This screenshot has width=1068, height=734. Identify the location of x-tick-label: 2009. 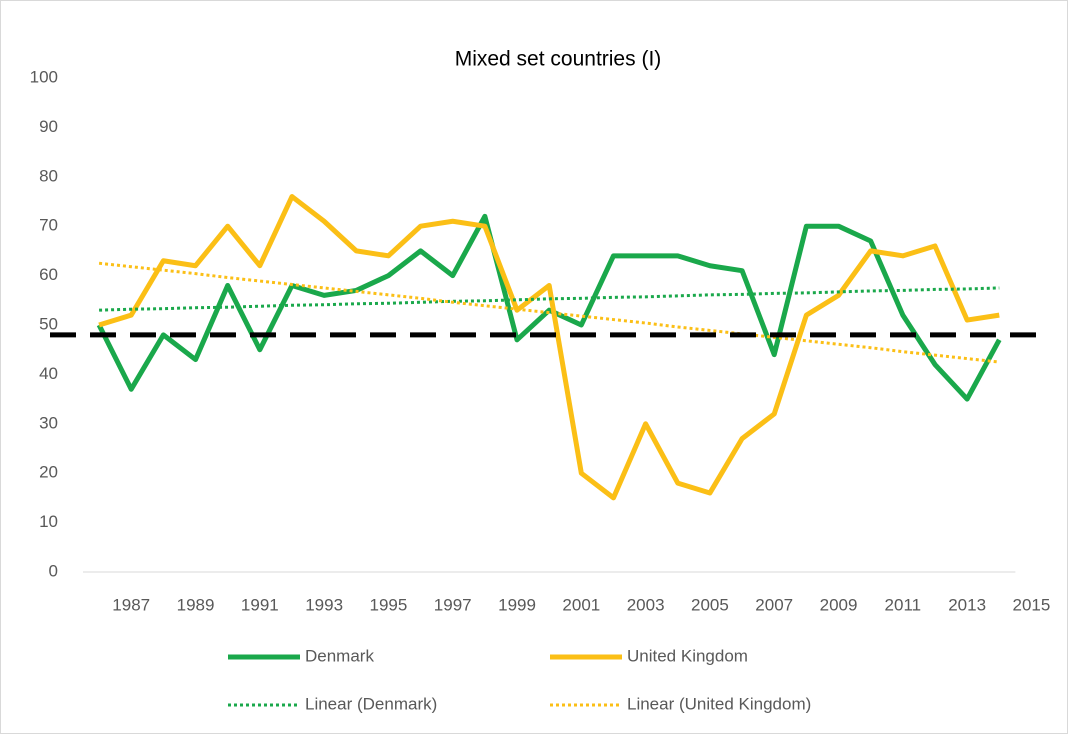
(839, 604).